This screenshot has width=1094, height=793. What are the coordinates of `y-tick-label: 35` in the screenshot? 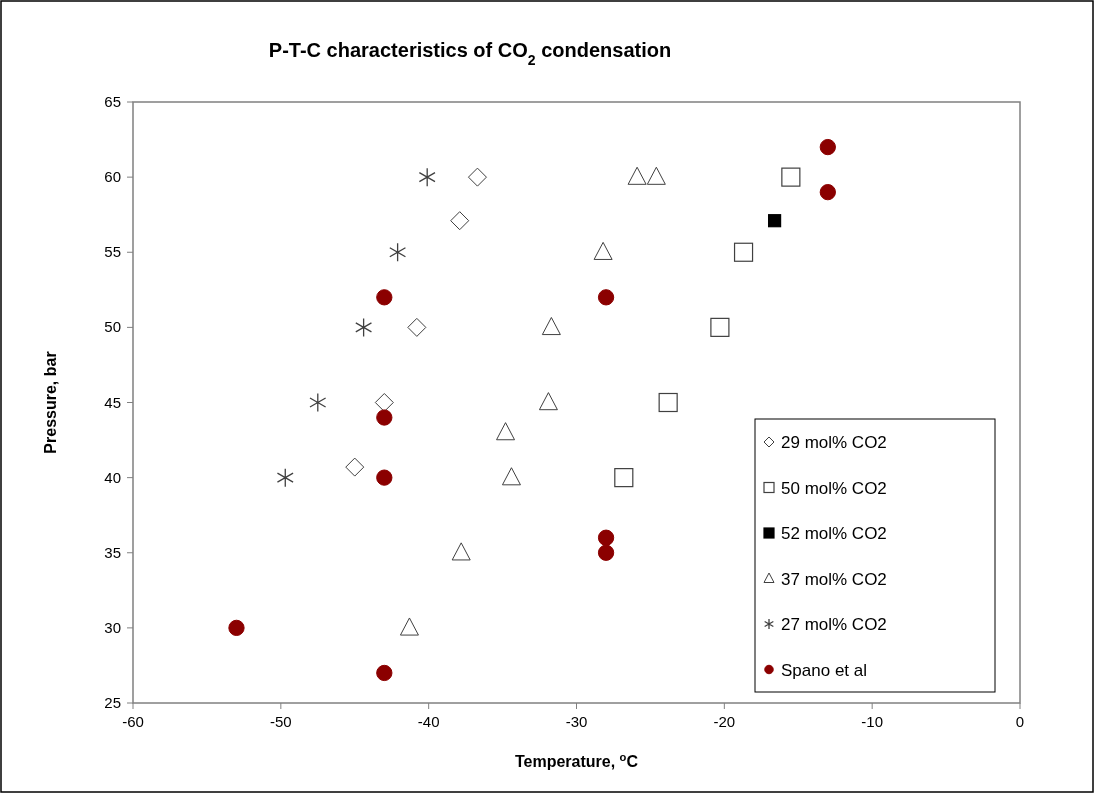 It's located at (112, 552).